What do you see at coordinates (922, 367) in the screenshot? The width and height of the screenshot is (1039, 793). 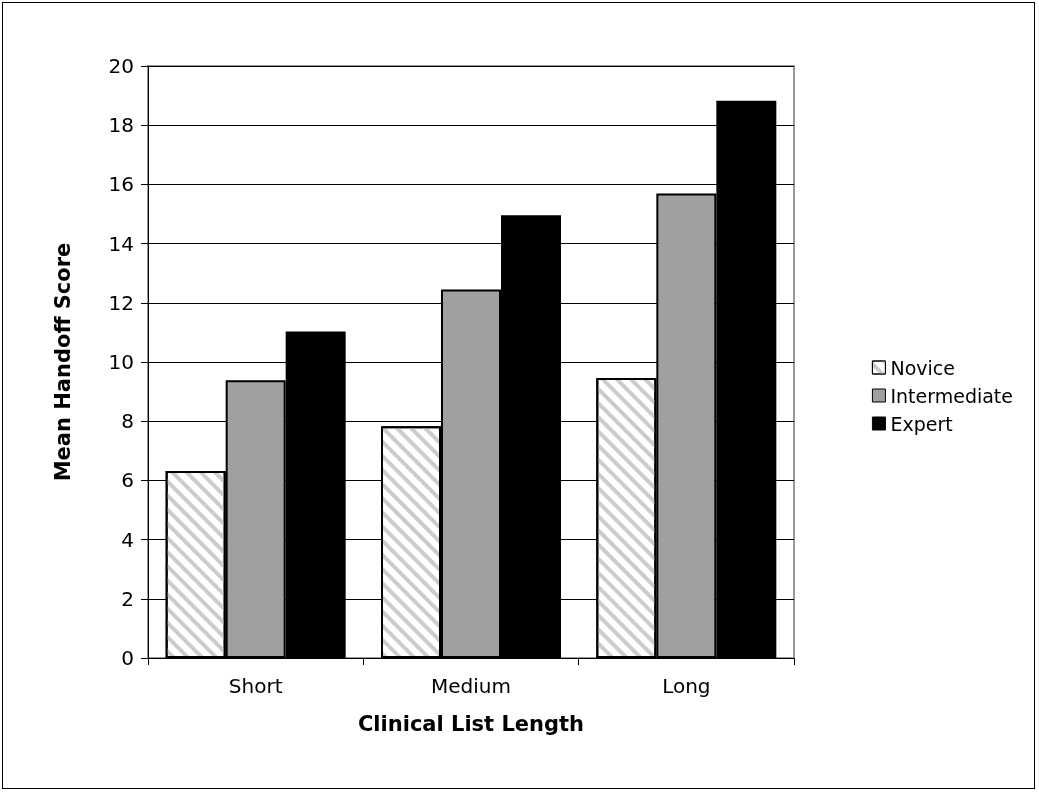 I see `legend-label: Novice` at bounding box center [922, 367].